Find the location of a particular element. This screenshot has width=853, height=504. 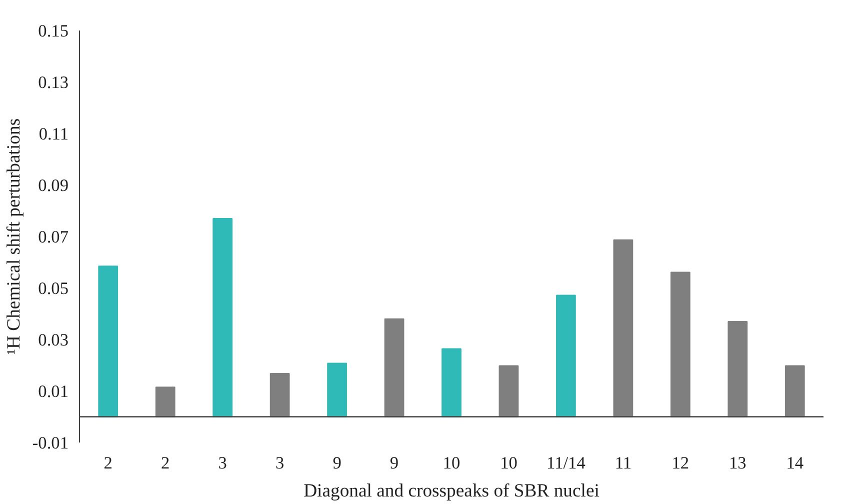

x-axis-title: Diagonal and crosspeaks of SBR nuclei is located at coordinates (452, 491).